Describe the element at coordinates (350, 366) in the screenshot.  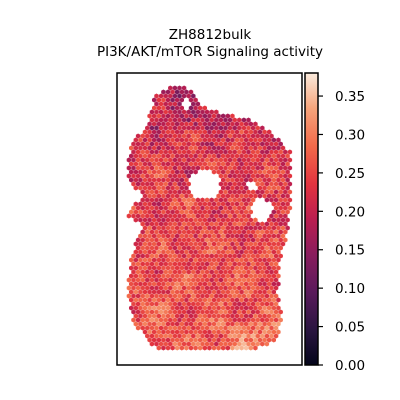
I see `colorbar-tick-label: 0.00` at that location.